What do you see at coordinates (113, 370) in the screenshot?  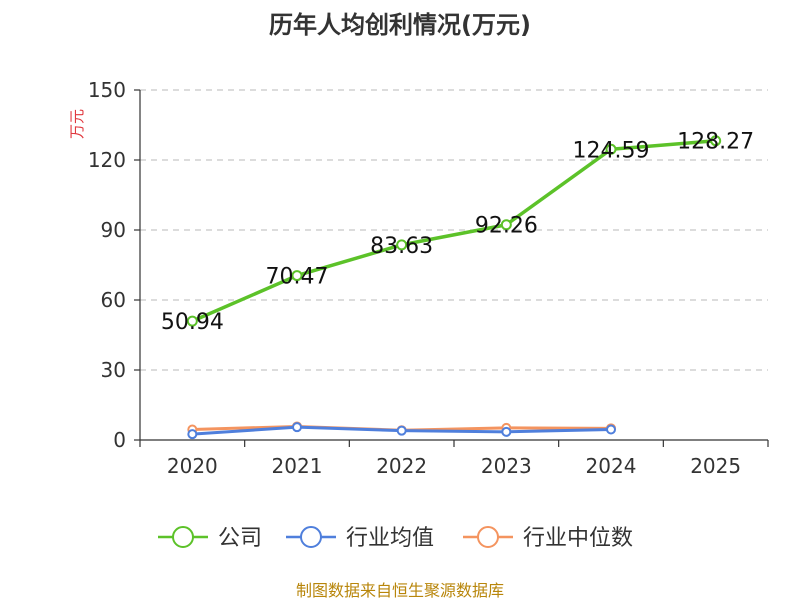 I see `y-tick-label: 30` at bounding box center [113, 370].